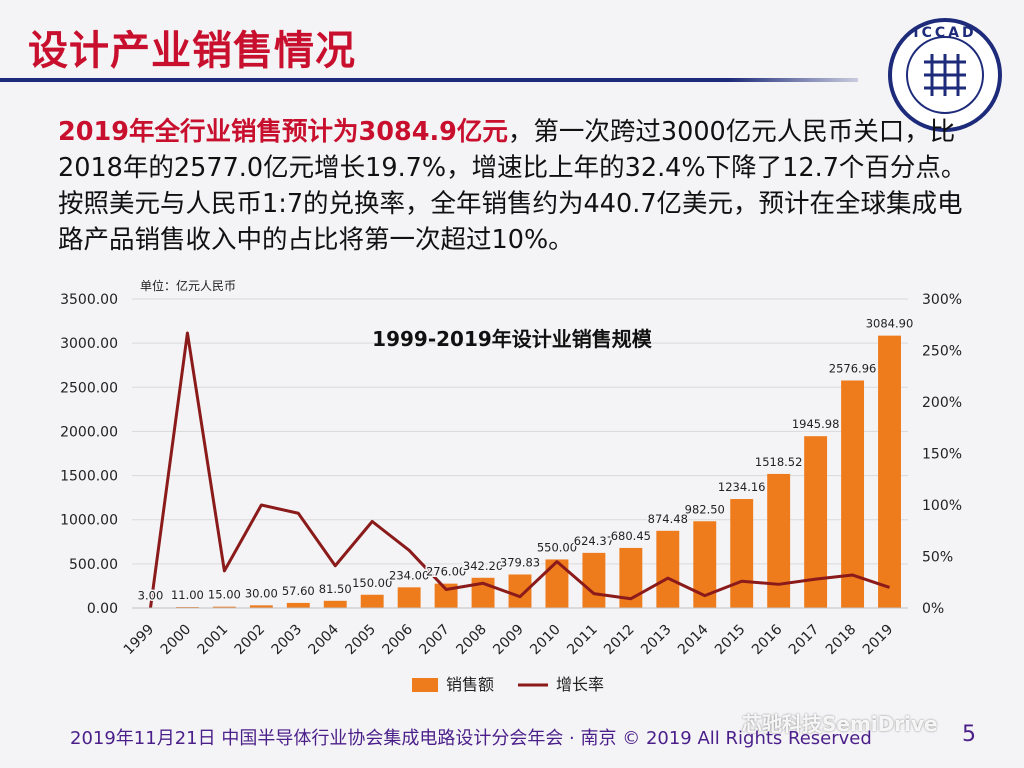  I want to click on x-axis-tick-label: 2010, so click(545, 640).